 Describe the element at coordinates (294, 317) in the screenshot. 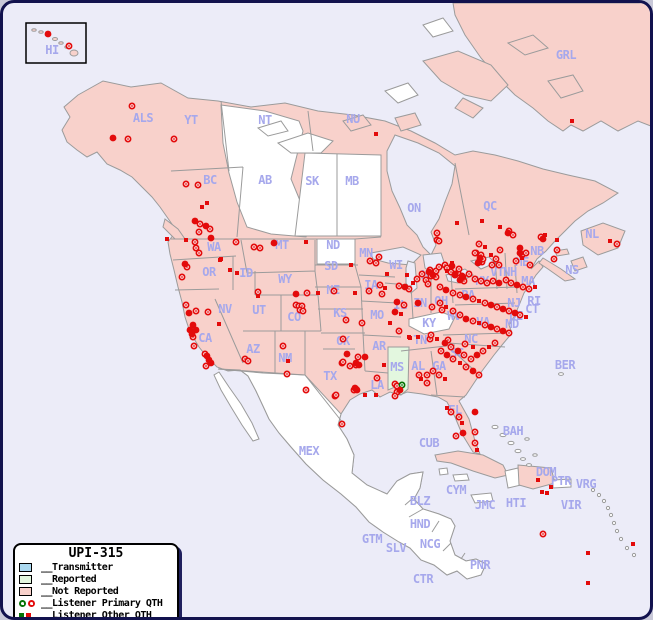

I see `region-label-co: CO` at that location.